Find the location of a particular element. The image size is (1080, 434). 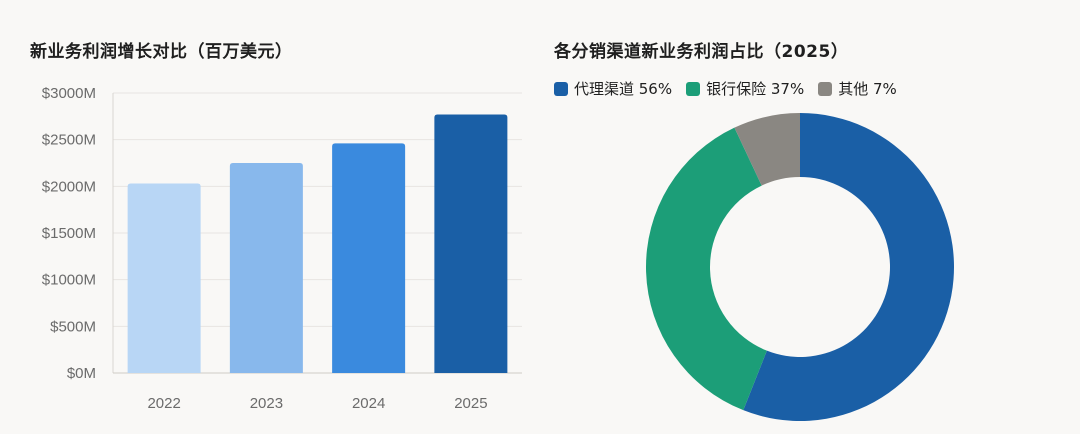

legend-item-bancassurance: 银行保险 37% is located at coordinates (745, 88).